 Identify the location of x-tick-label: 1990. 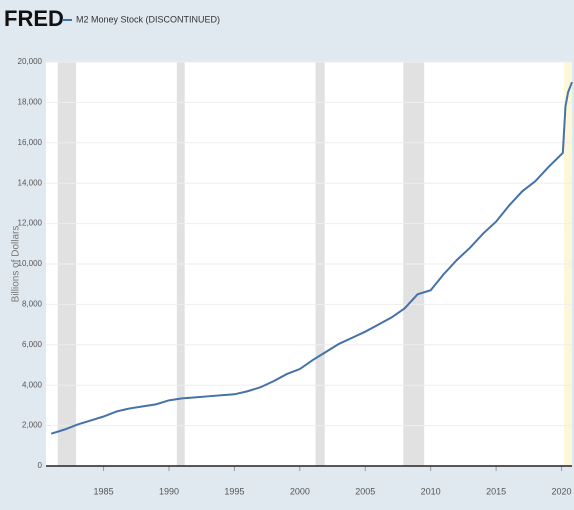
(169, 491).